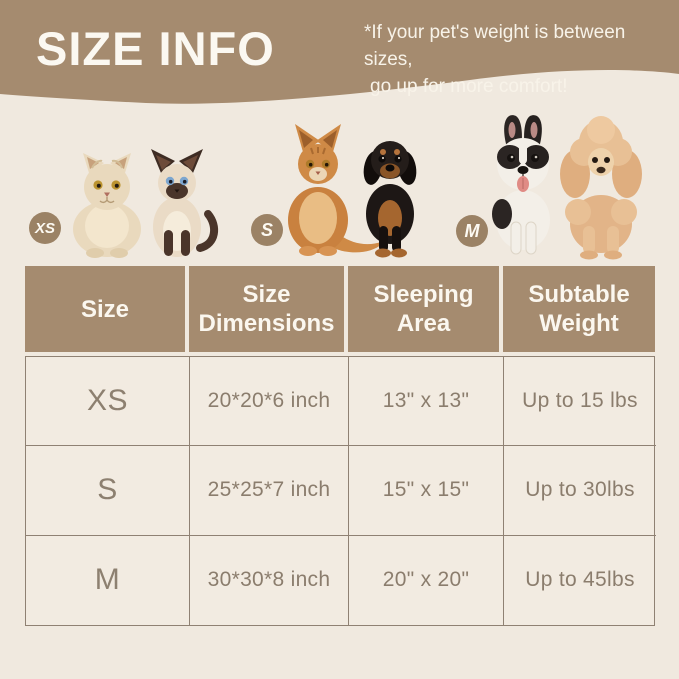 The height and width of the screenshot is (679, 679). What do you see at coordinates (108, 580) in the screenshot?
I see `cell-size-m: M` at bounding box center [108, 580].